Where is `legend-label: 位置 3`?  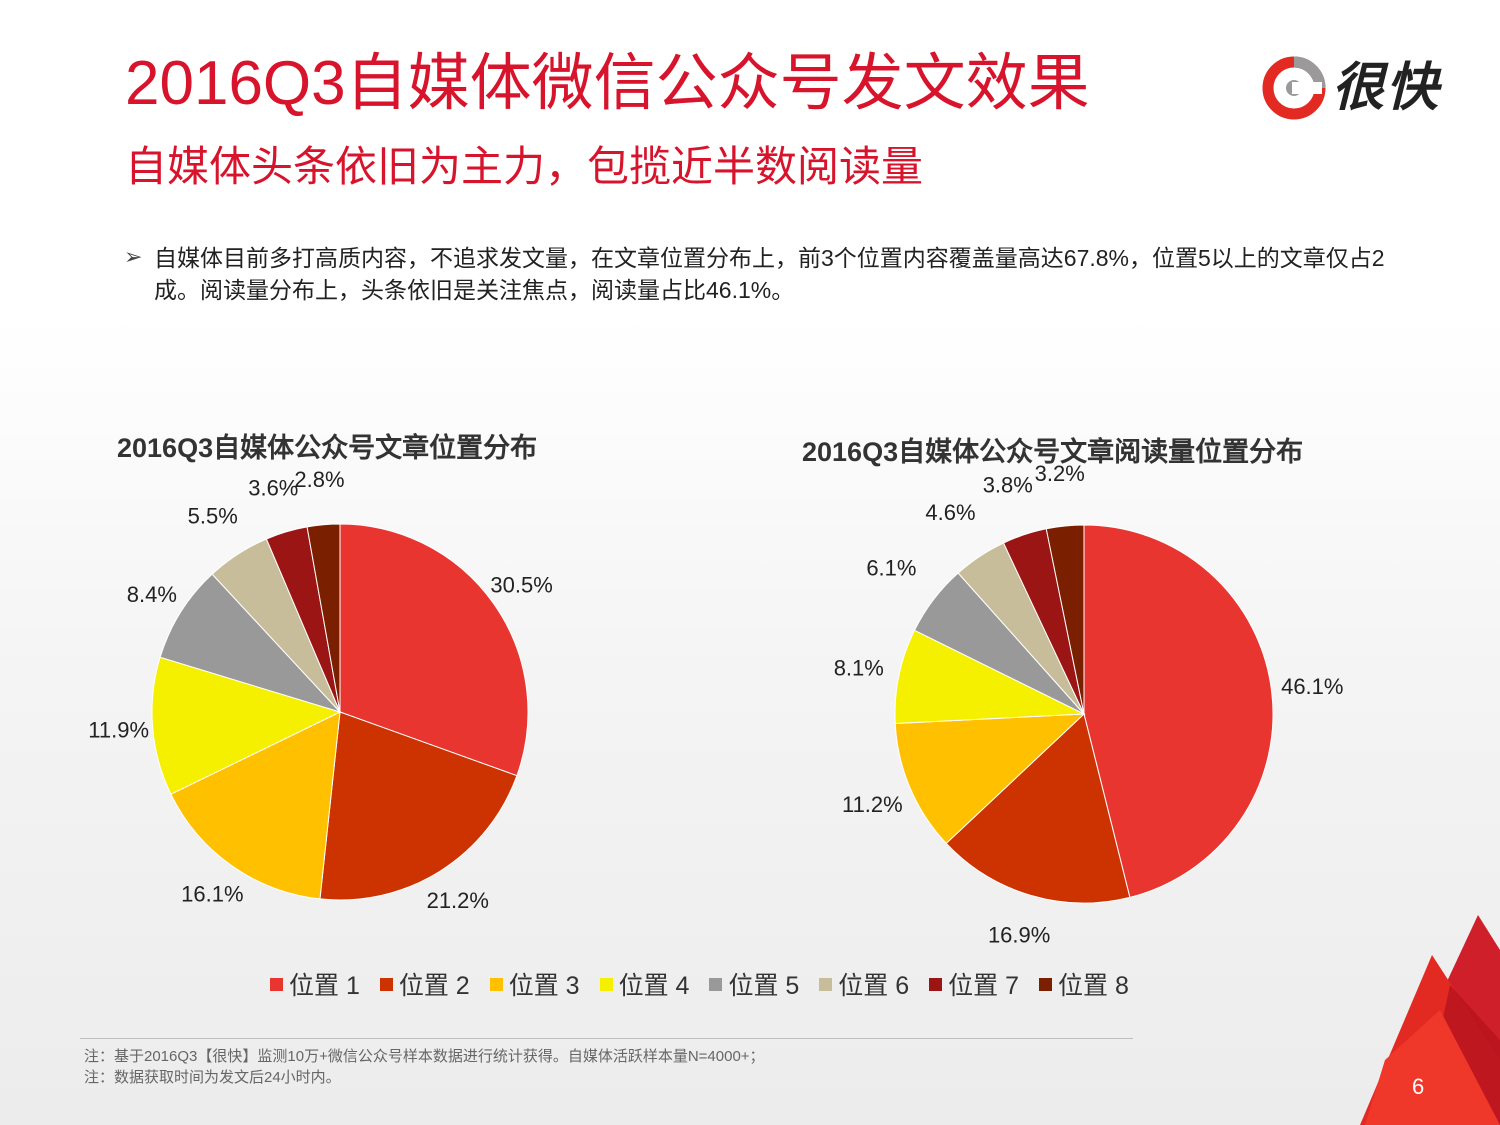 legend-label: 位置 3 is located at coordinates (544, 986).